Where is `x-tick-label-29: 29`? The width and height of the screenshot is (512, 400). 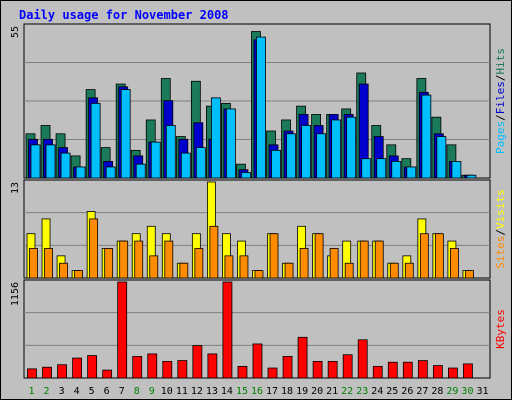 x-tick-label-29: 29 is located at coordinates (452, 391).